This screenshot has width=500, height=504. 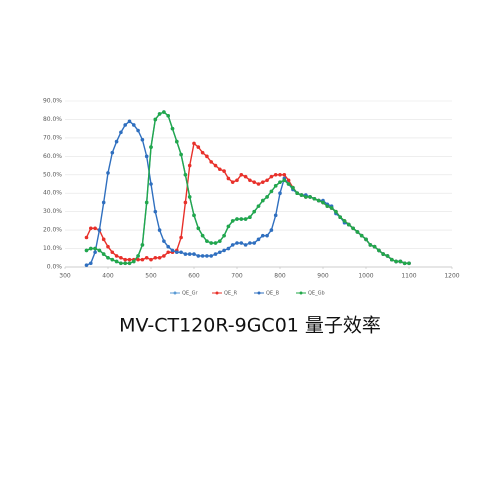 What do you see at coordinates (55, 267) in the screenshot?
I see `y-tick-label: 0.0%` at bounding box center [55, 267].